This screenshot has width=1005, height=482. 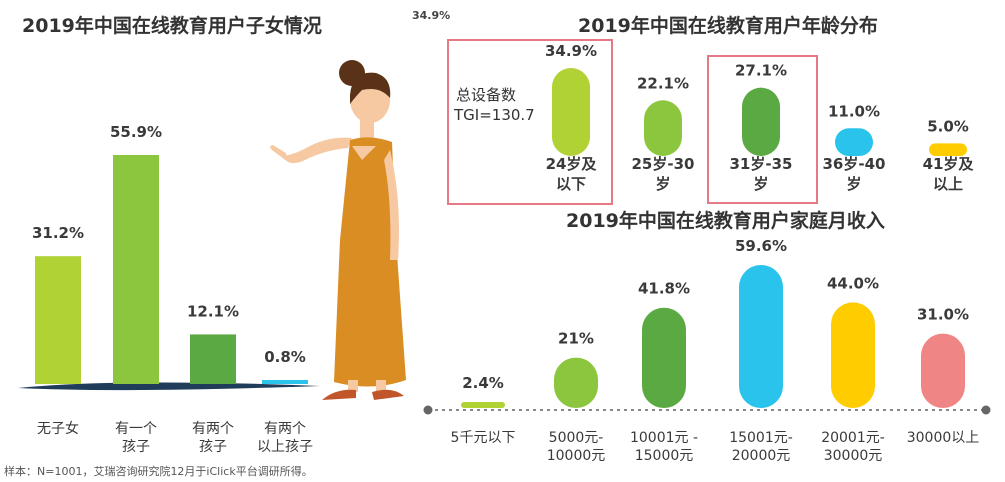 What do you see at coordinates (943, 438) in the screenshot?
I see `income-category-6-line-1: 30000以上` at bounding box center [943, 438].